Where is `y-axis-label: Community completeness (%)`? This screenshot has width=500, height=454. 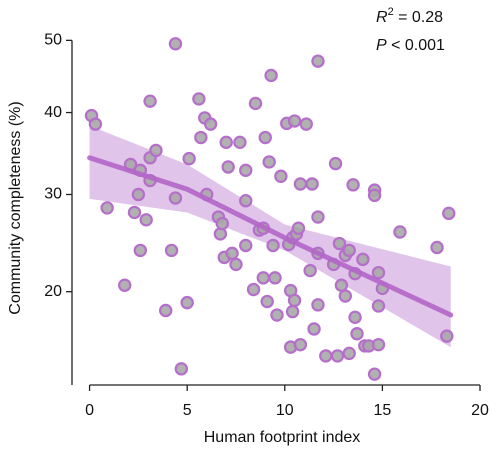 y-axis-label: Community completeness (%) is located at coordinates (15, 207).